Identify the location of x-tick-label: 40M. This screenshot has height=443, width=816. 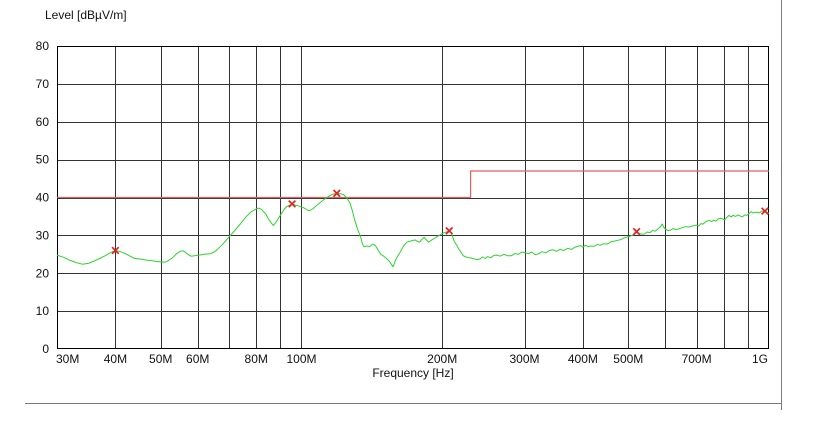
(115, 359).